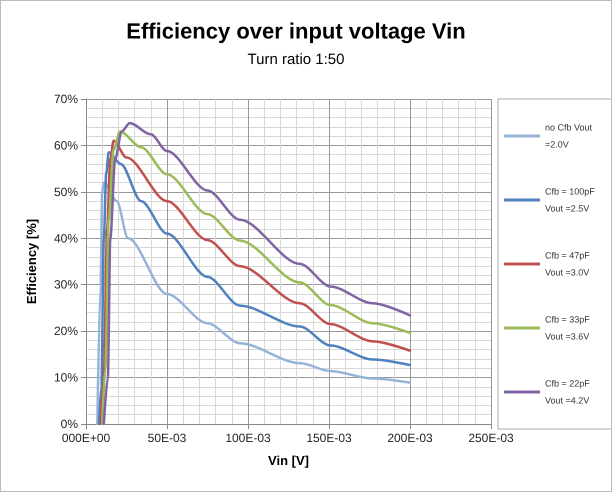  Describe the element at coordinates (491, 438) in the screenshot. I see `x-tick-label: 250E-03` at that location.